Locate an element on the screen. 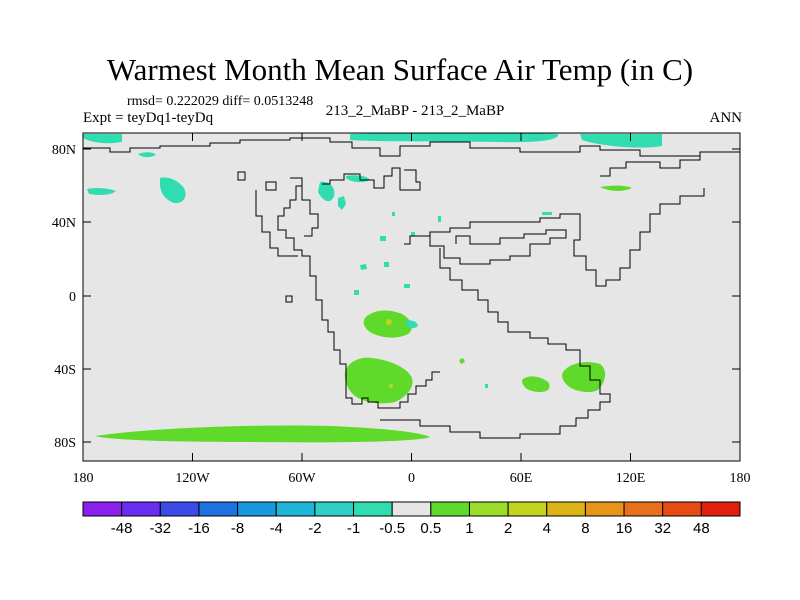  colorbar-label-10: 2 is located at coordinates (508, 528).